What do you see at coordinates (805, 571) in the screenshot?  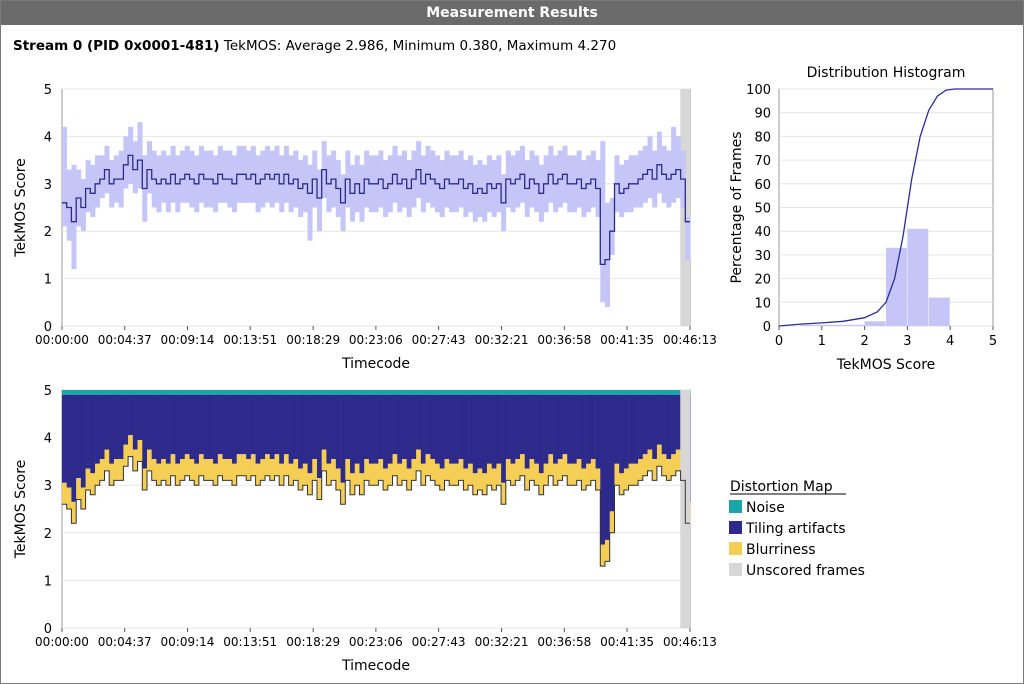 I see `legend-label-unscored-frames: Unscored frames` at bounding box center [805, 571].